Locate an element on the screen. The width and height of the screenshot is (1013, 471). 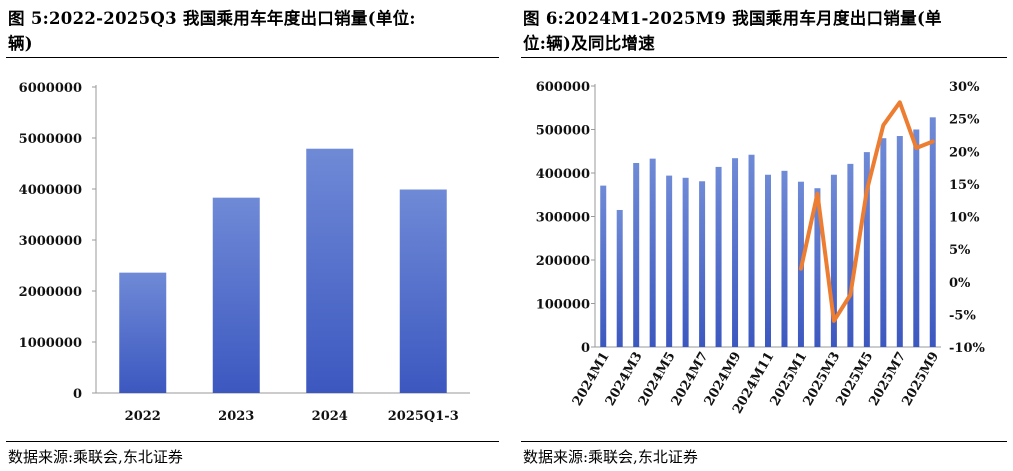
right-bottom-rule is located at coordinates (764, 441).